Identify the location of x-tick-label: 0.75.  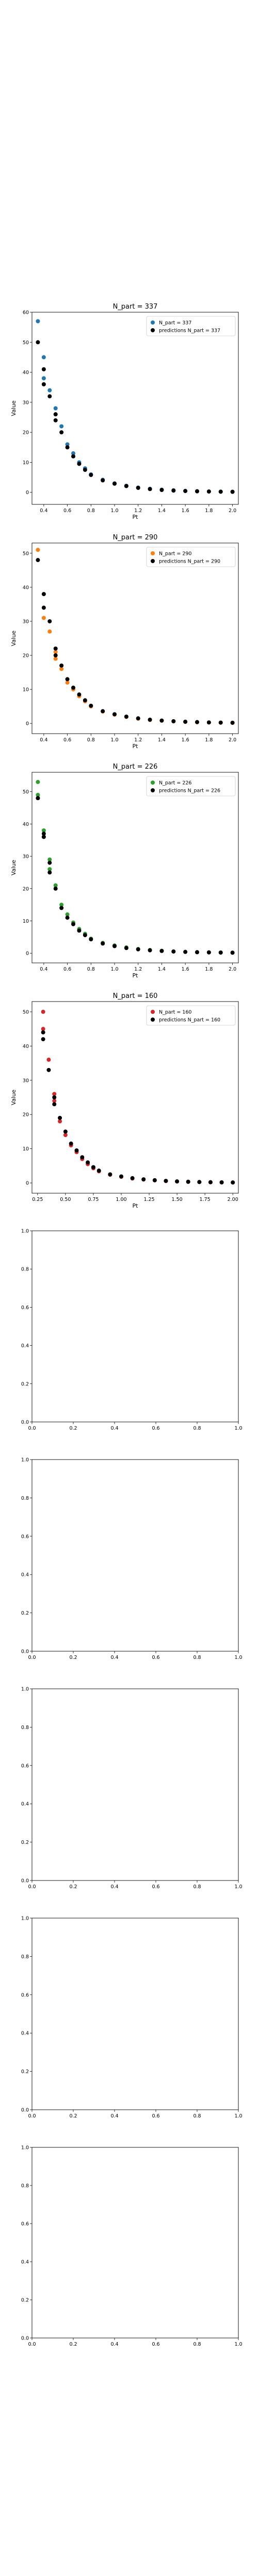
(93, 1199).